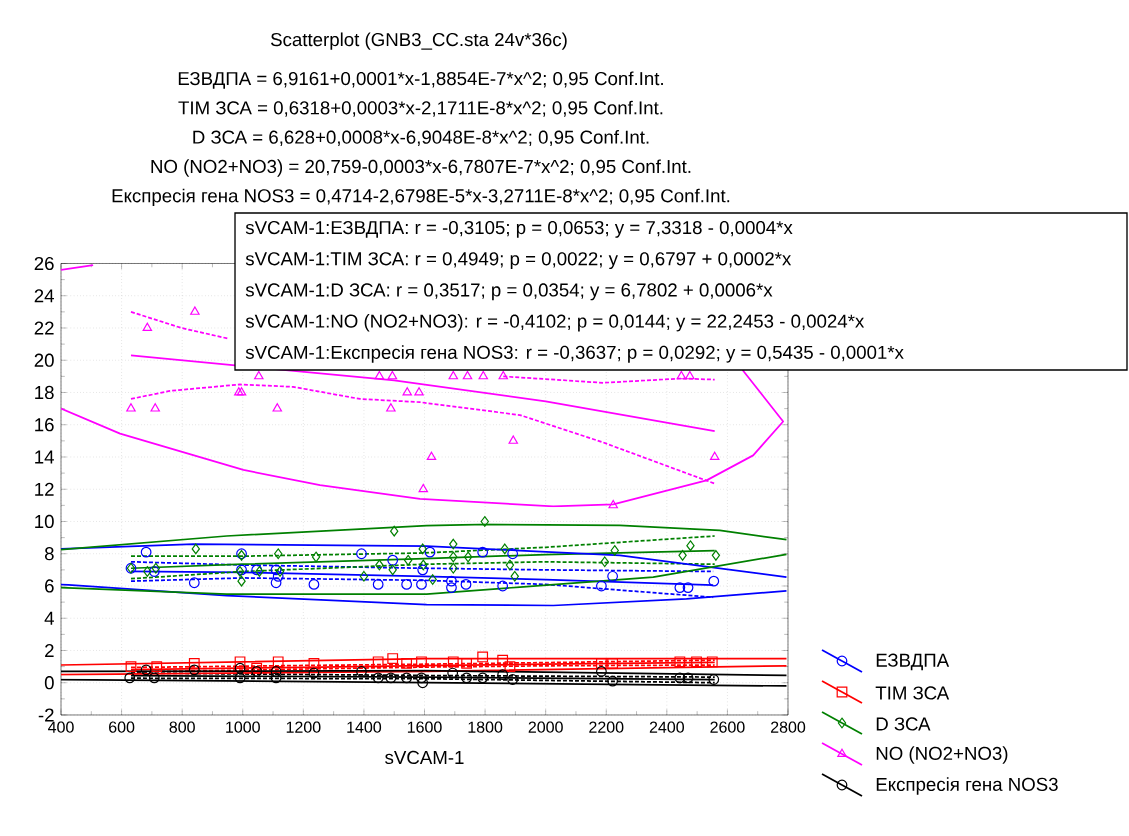  What do you see at coordinates (509, 292) in the screenshot?
I see `annotation: sVCAM-1:D ЗСА: r = 0,3517; p = 0,0354; y = 6,7802 + 0,0006*x` at bounding box center [509, 292].